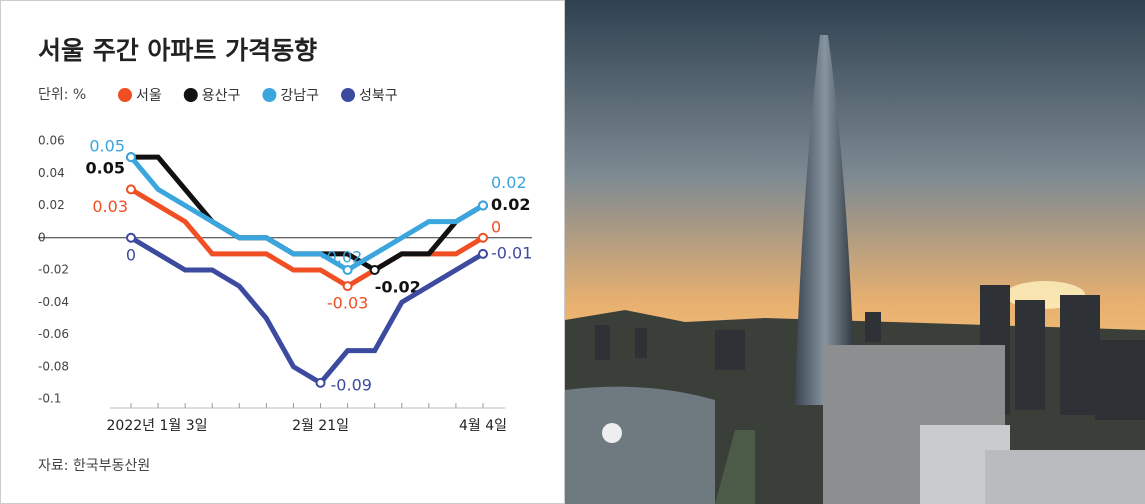 This screenshot has height=504, width=1145. Describe the element at coordinates (53, 366) in the screenshot. I see `y-tick-label: -0.08` at that location.